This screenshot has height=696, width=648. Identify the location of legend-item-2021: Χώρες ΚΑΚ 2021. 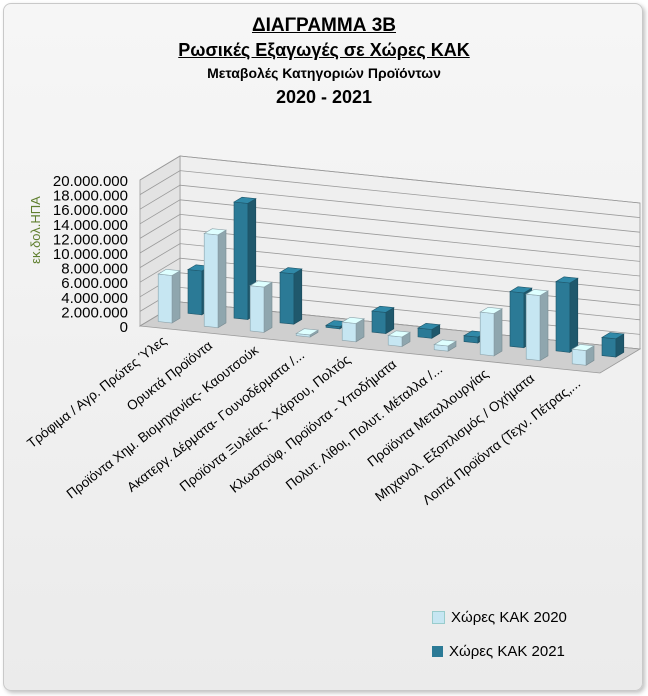
(499, 651).